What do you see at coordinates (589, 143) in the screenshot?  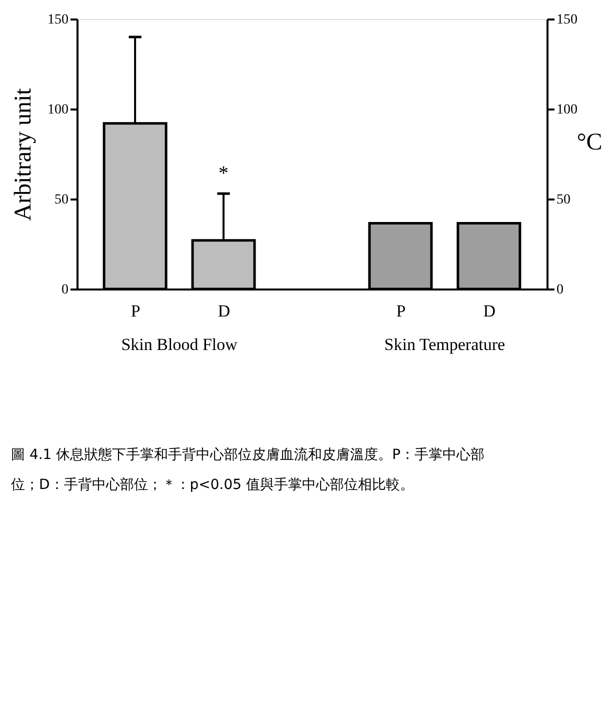 I see `y2-axis-title: °C` at bounding box center [589, 143].